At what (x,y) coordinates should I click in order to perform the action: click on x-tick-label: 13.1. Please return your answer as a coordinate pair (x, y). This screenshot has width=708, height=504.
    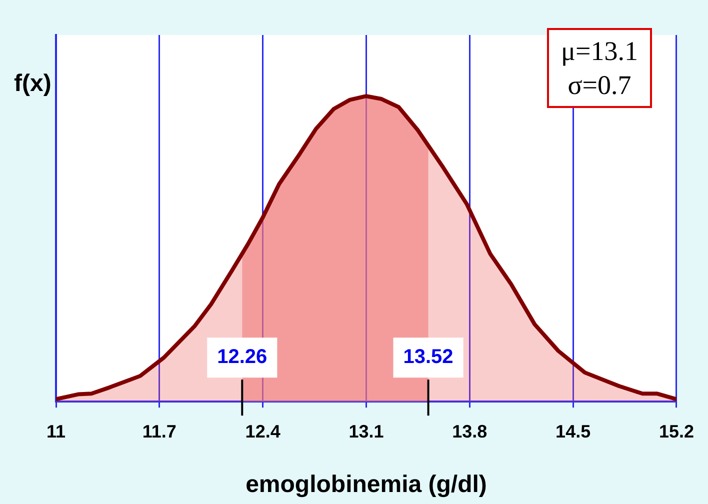
    Looking at the image, I should click on (366, 431).